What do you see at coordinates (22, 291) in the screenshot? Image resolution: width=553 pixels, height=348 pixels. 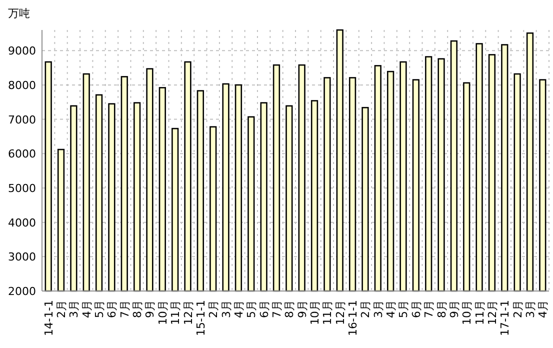 I see `y-tick-label: 2000` at bounding box center [22, 291].